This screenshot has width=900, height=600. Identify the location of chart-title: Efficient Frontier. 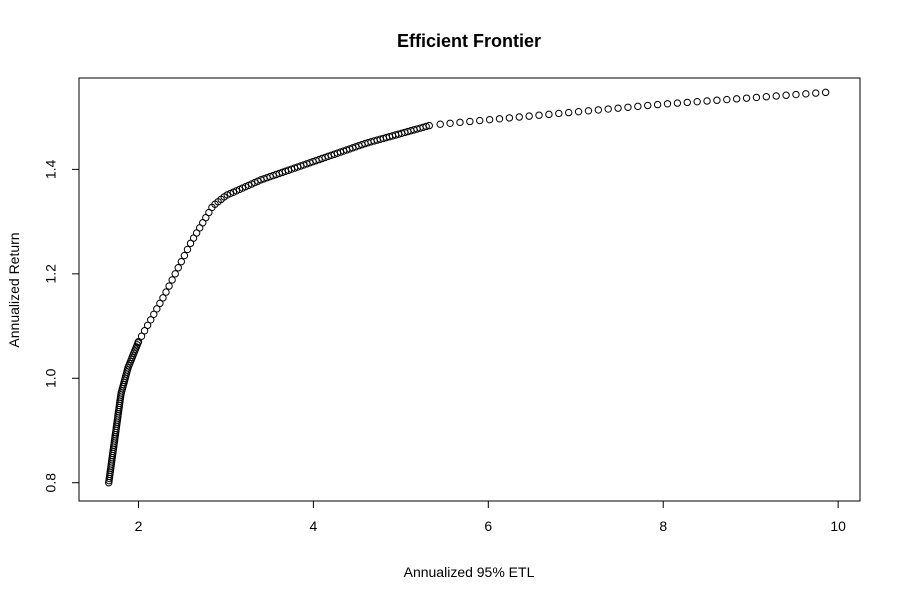
(469, 41).